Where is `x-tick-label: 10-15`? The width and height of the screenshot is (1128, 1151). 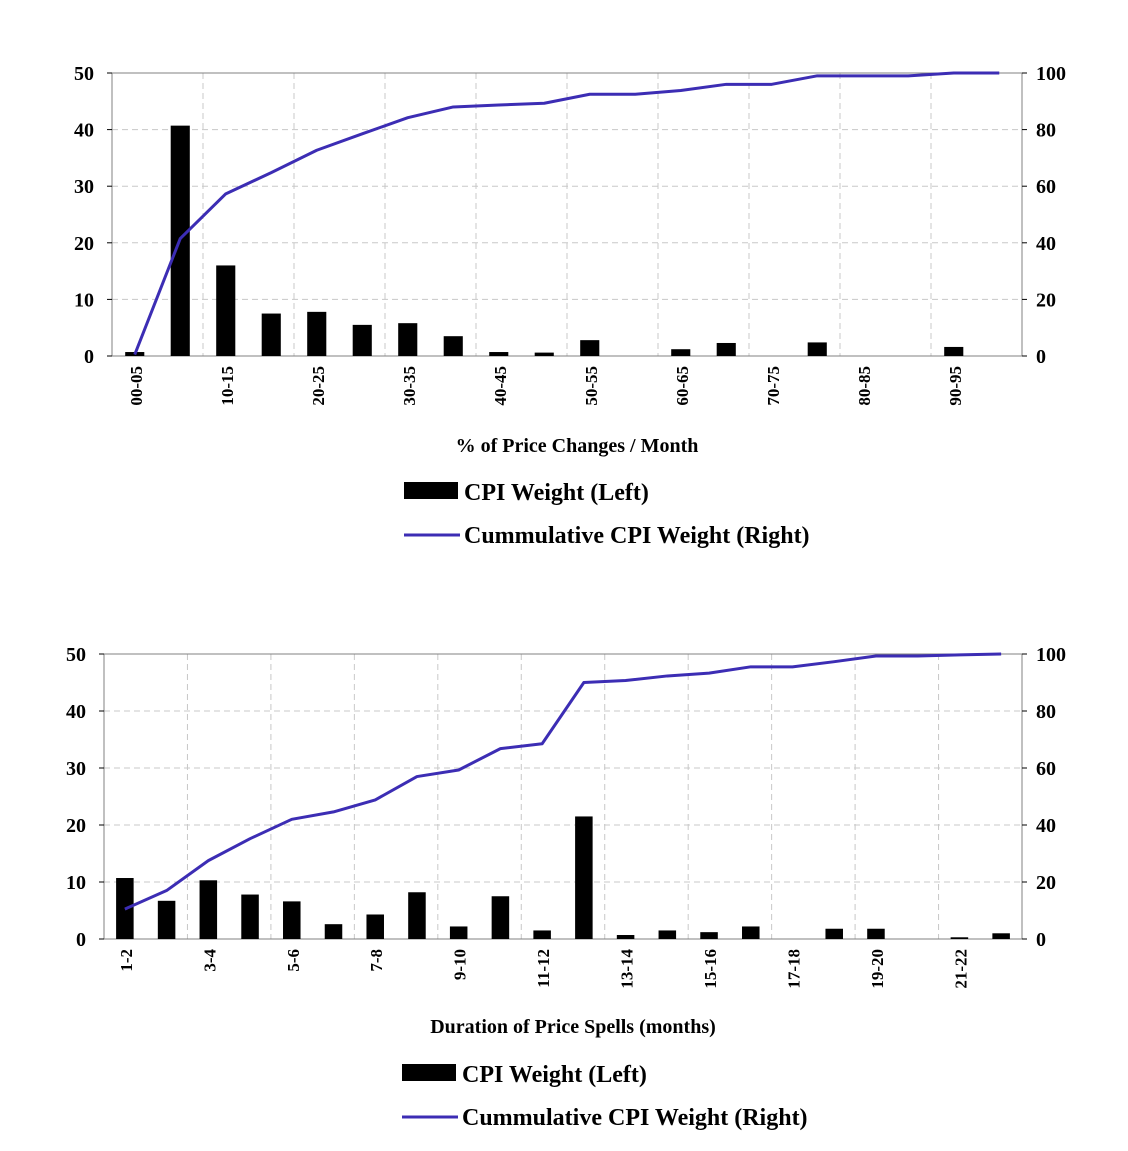 x-tick-label: 10-15 is located at coordinates (227, 386).